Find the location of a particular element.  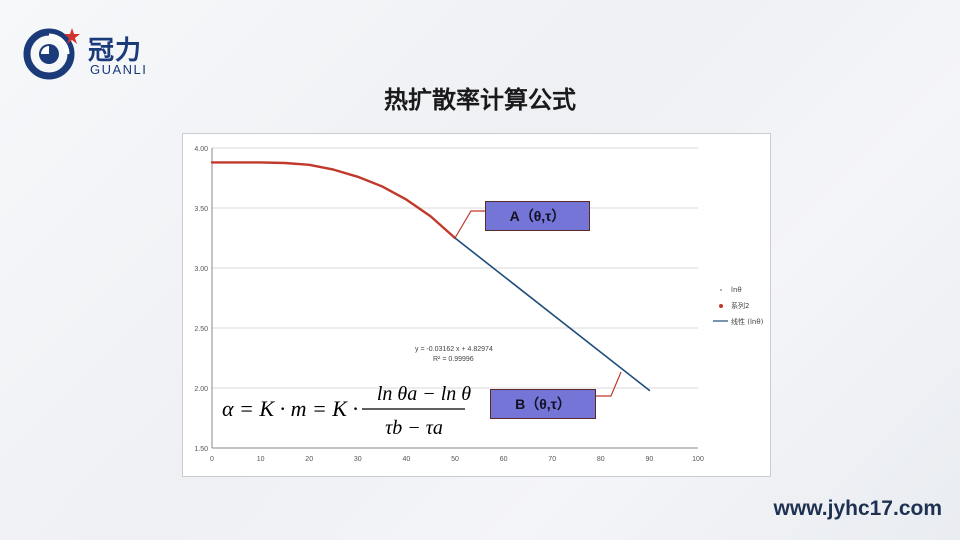

guanli-logo-icon is located at coordinates (51, 54).